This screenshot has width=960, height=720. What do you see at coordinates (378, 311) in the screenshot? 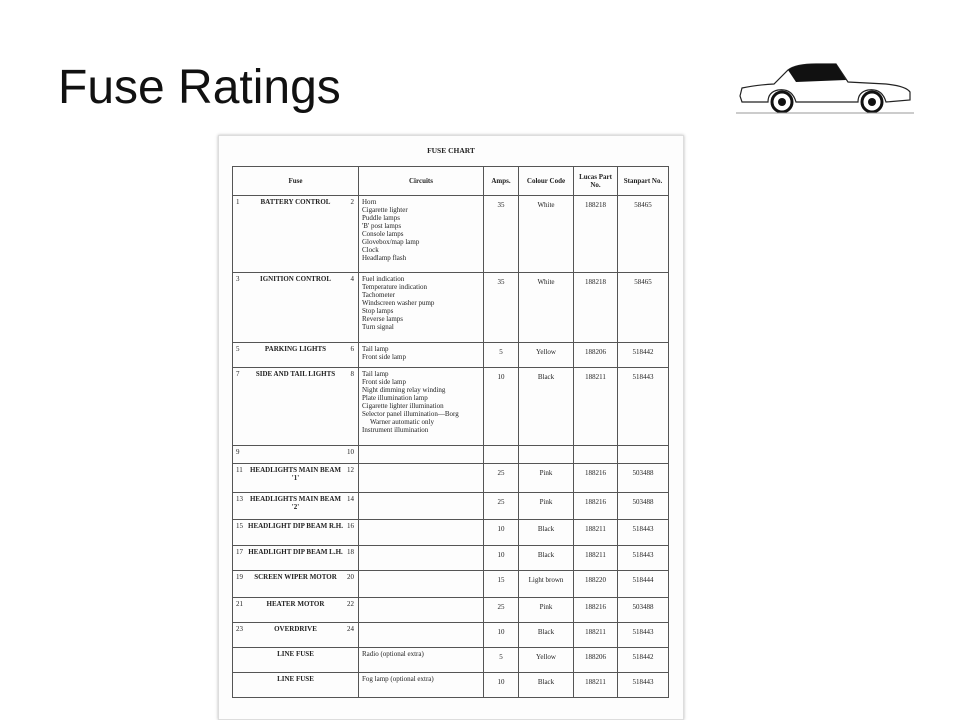
I see `circuit-item: Stop lamps` at bounding box center [378, 311].